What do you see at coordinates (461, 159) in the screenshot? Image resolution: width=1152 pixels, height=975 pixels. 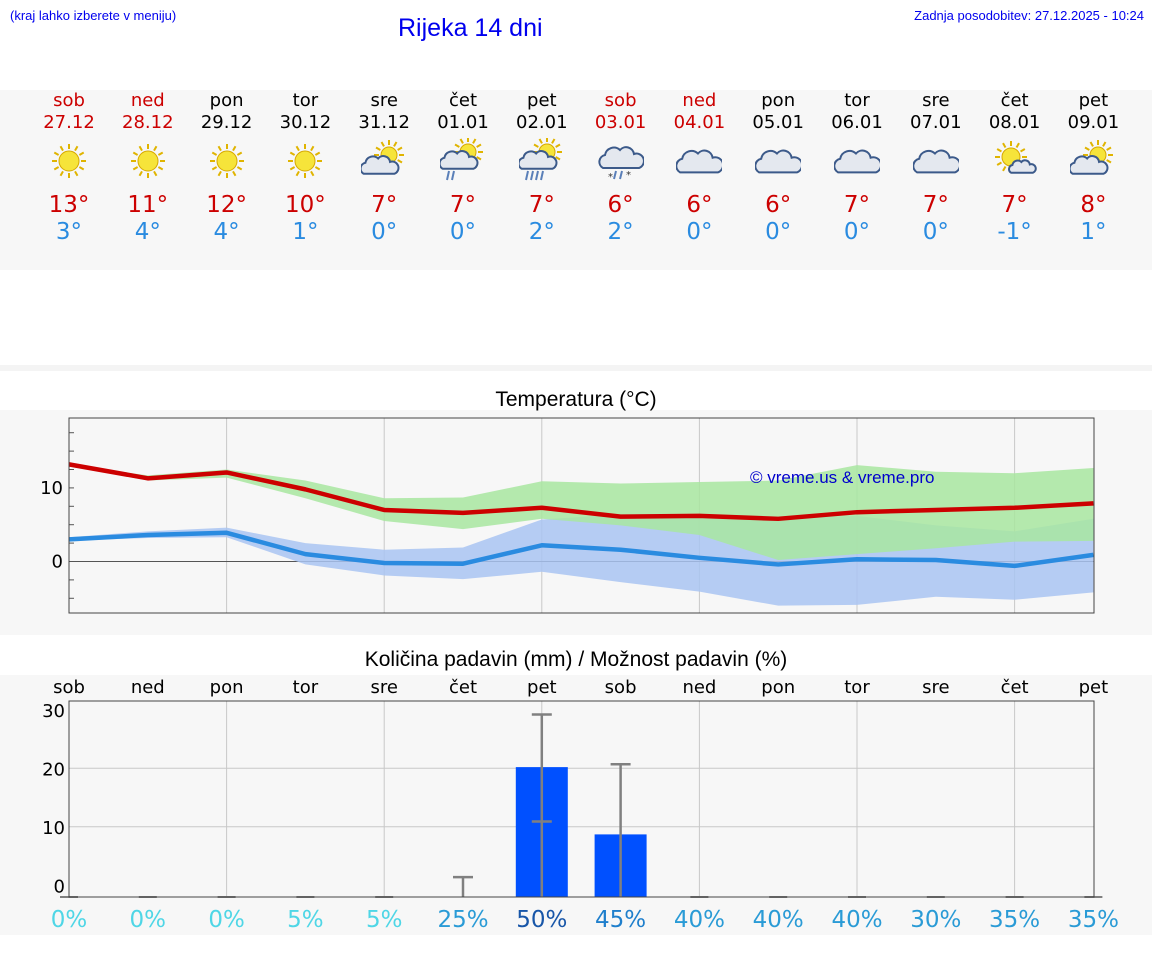 I see `partly-cloudy-light-rain-icon` at bounding box center [461, 159].